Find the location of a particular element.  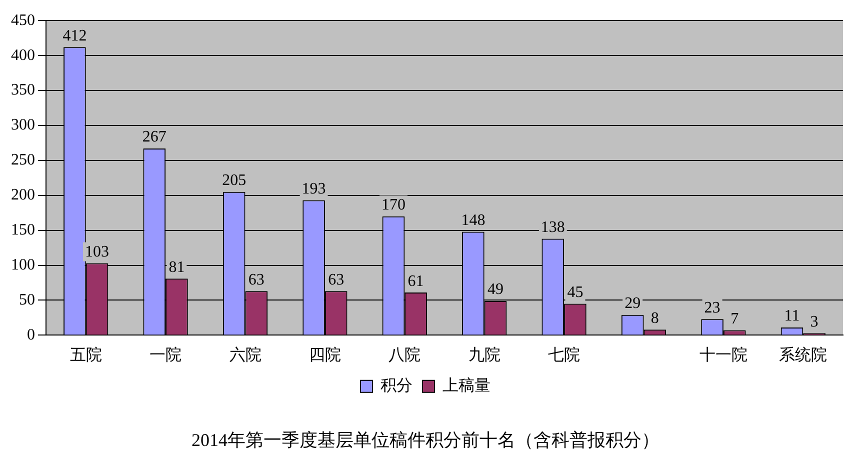

x-tick-label: 四院 is located at coordinates (324, 355).